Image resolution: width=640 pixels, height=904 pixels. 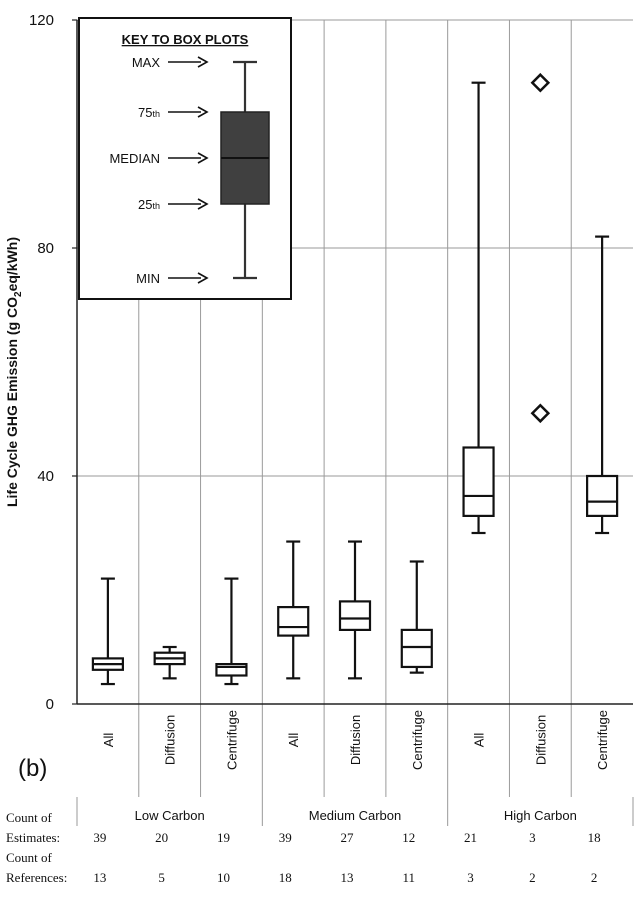 What do you see at coordinates (45, 476) in the screenshot?
I see `y-tick-label: 40` at bounding box center [45, 476].